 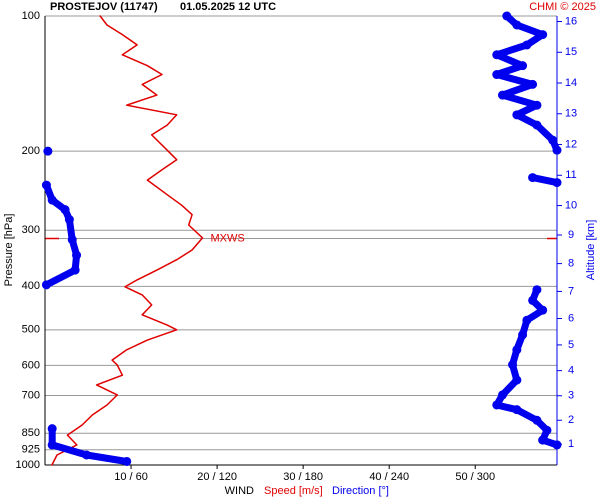 I want to click on max-wind-label: MXWS, so click(x=227, y=238).